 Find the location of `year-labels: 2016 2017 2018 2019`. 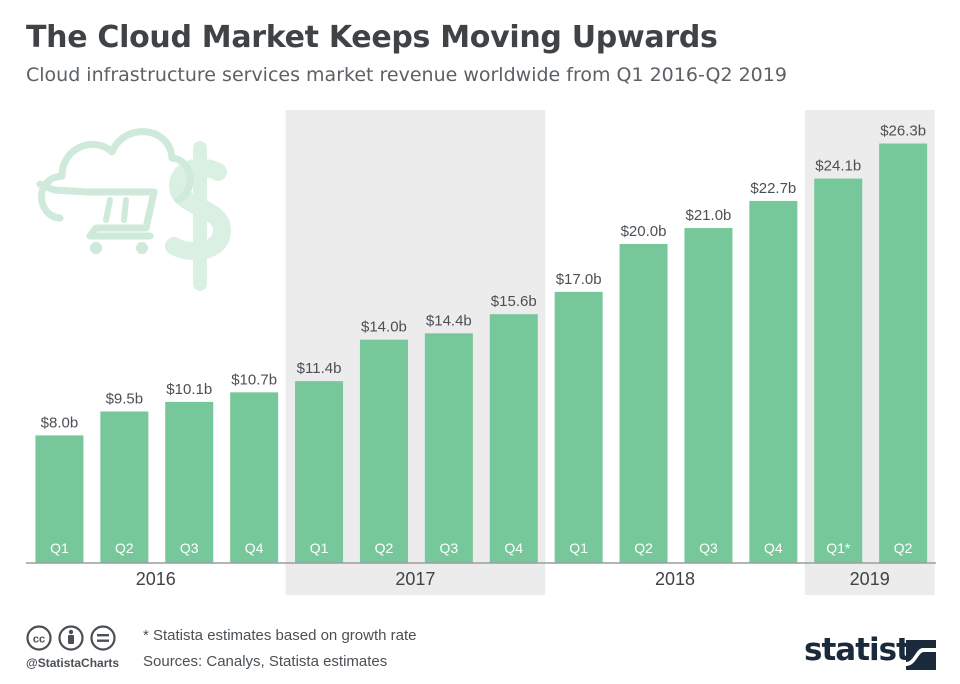

year-labels: 2016 2017 2018 2019 is located at coordinates (481, 575).